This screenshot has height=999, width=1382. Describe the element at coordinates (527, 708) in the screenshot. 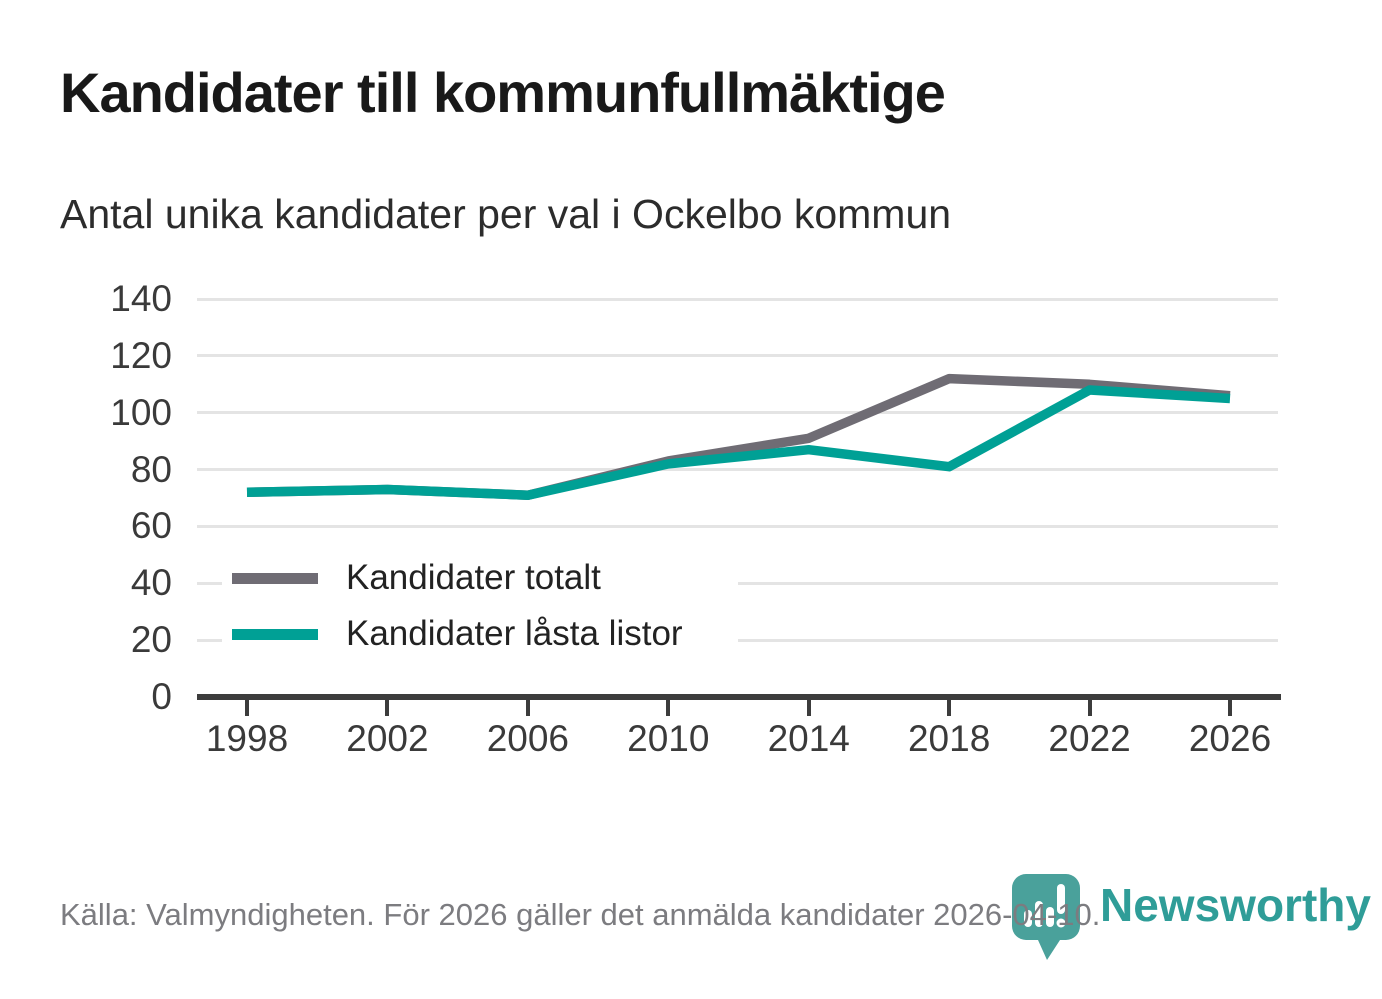

I see `x-tick-2006` at that location.